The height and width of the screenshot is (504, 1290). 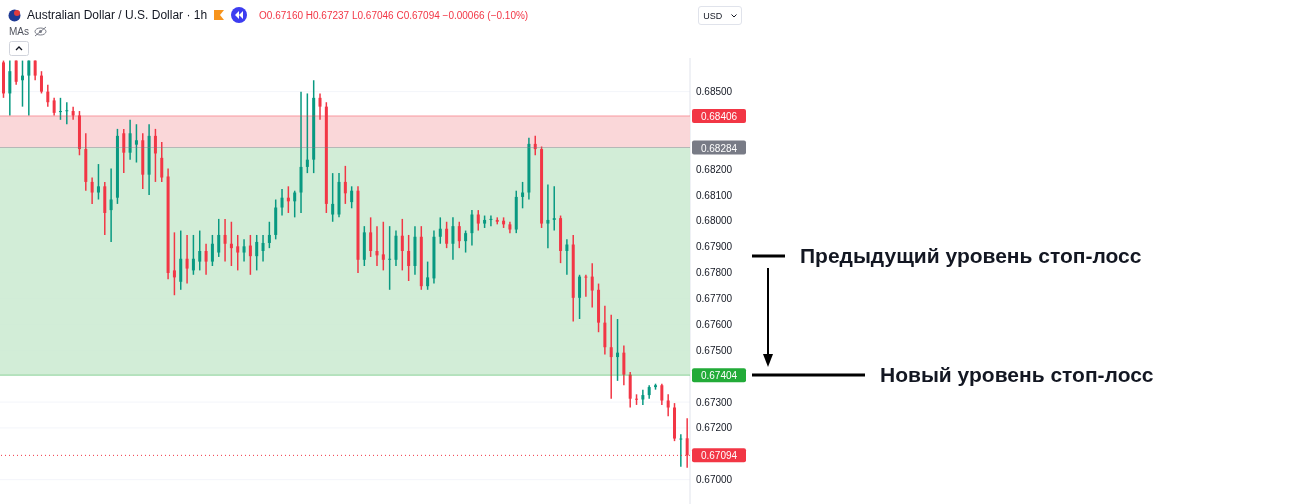 I want to click on chart-title: Australian Dollar / U.S. Dollar · 1h, so click(x=117, y=15).